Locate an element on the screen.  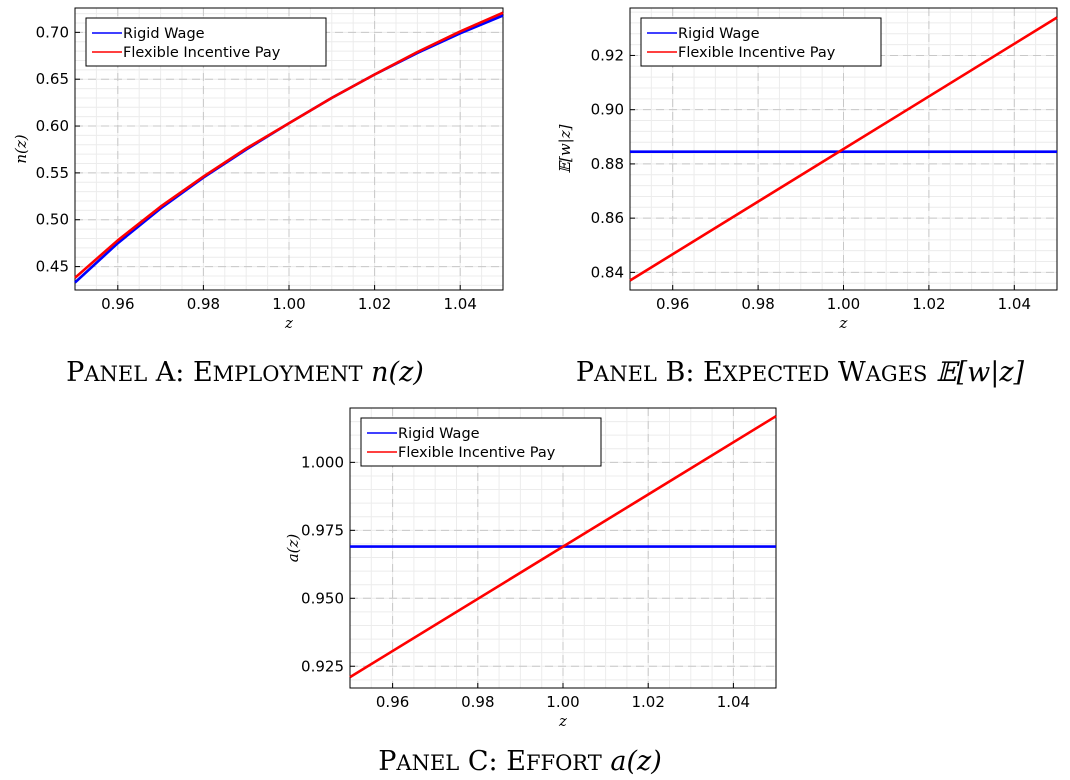
panel-a-legend-box is located at coordinates (206, 42).